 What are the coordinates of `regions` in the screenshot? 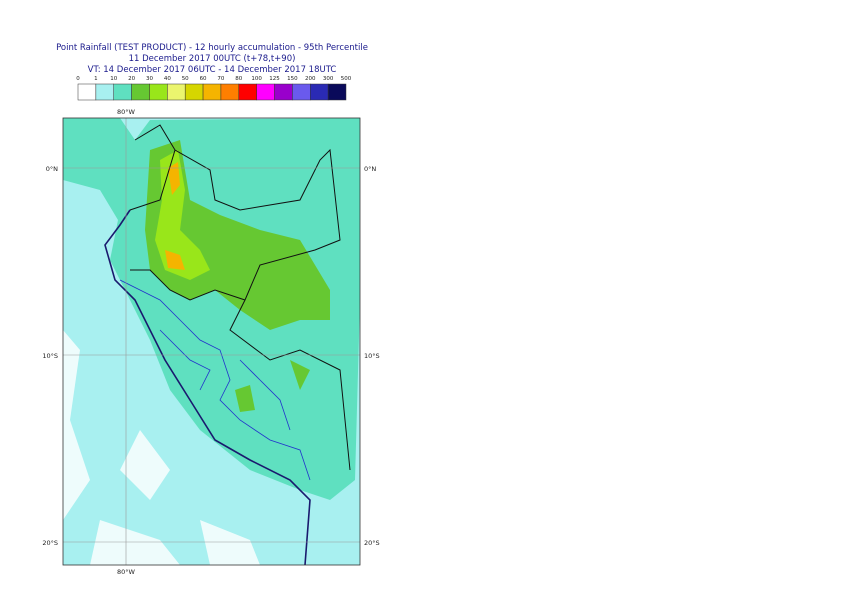 It's located at (215, 380).